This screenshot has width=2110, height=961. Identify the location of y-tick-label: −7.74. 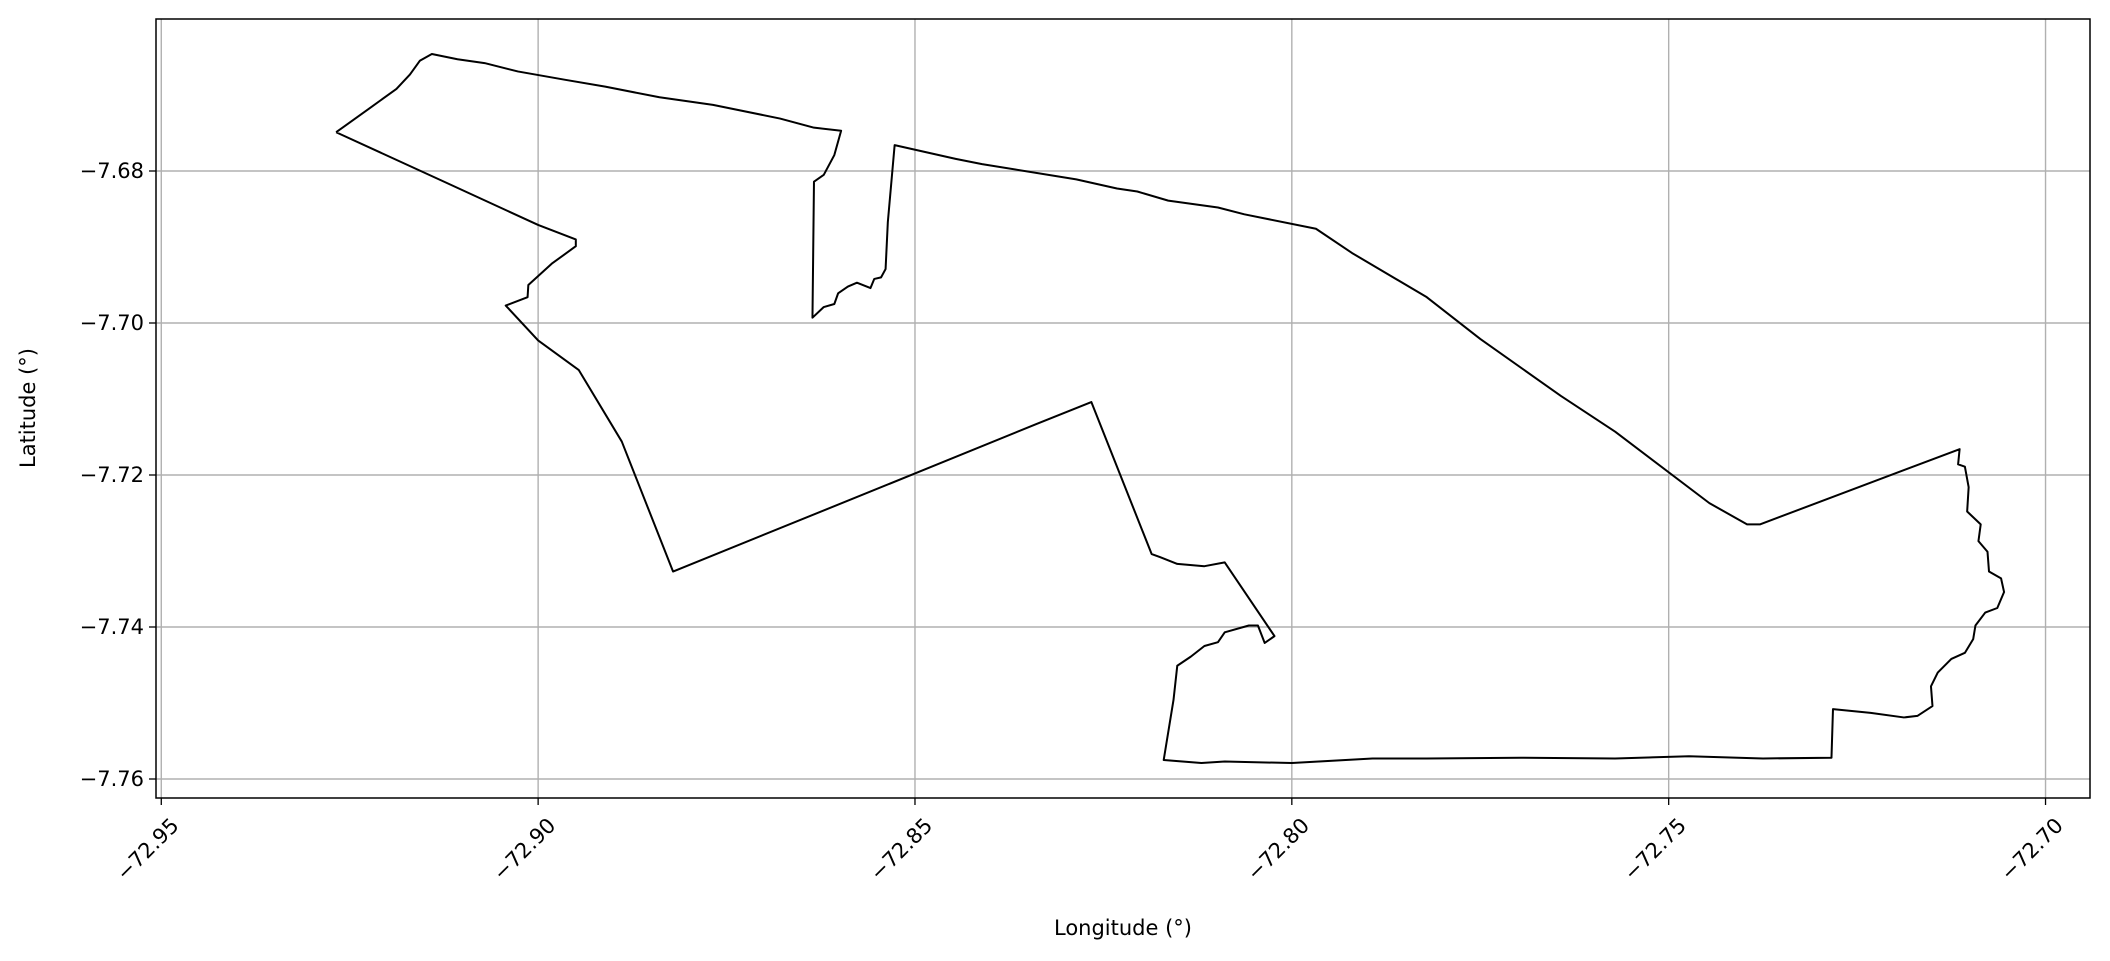
(112, 627).